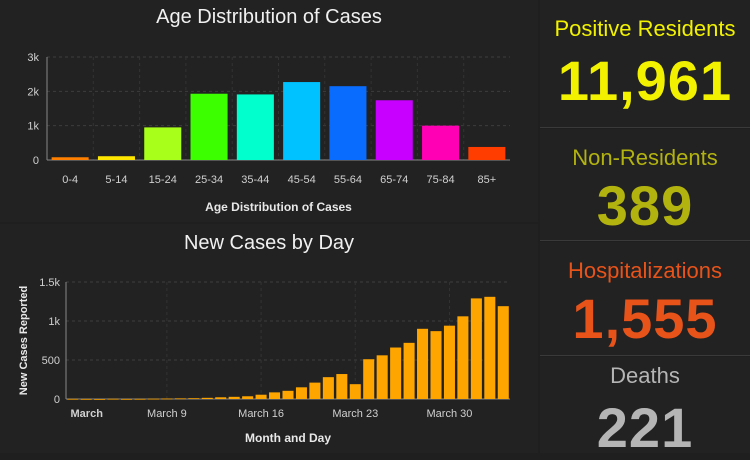 The height and width of the screenshot is (460, 750). What do you see at coordinates (645, 157) in the screenshot?
I see `non-residents-label: Non-Residents` at bounding box center [645, 157].